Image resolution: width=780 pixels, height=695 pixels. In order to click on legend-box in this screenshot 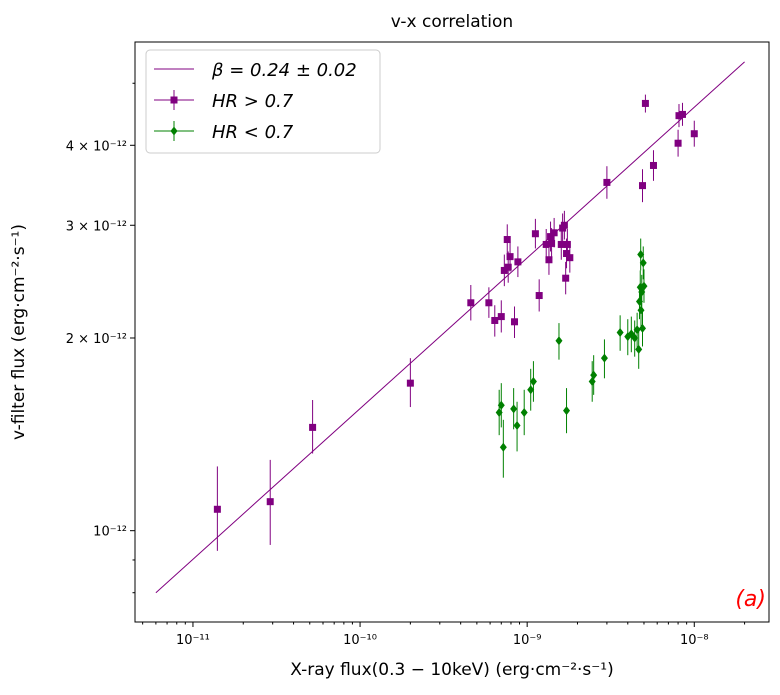, I will do `click(263, 101)`.